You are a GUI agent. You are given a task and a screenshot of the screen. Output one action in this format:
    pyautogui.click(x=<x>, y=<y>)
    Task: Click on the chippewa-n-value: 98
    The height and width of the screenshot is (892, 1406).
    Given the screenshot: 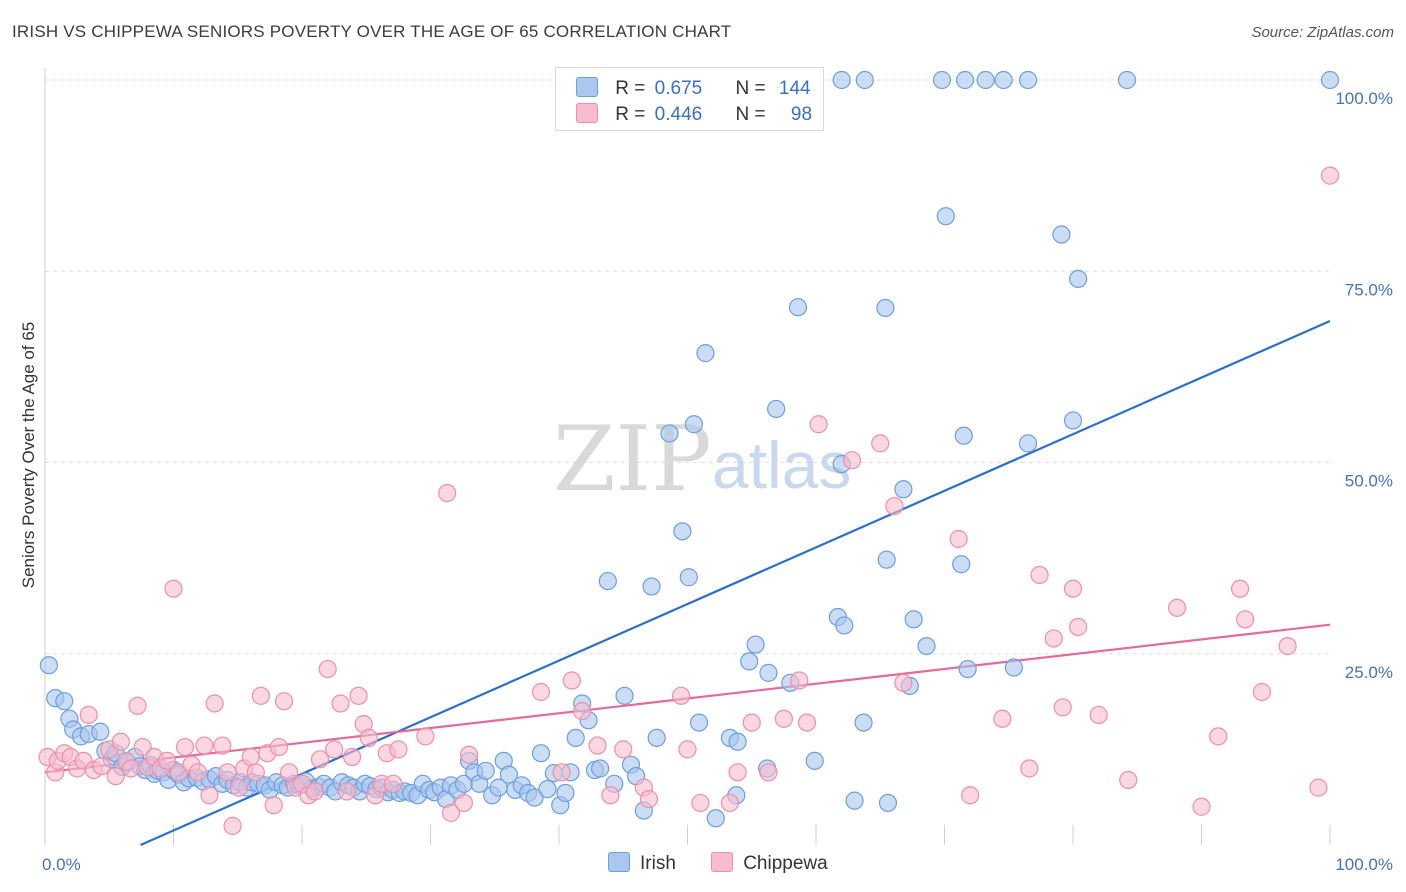 What is the action you would take?
    pyautogui.click(x=801, y=114)
    